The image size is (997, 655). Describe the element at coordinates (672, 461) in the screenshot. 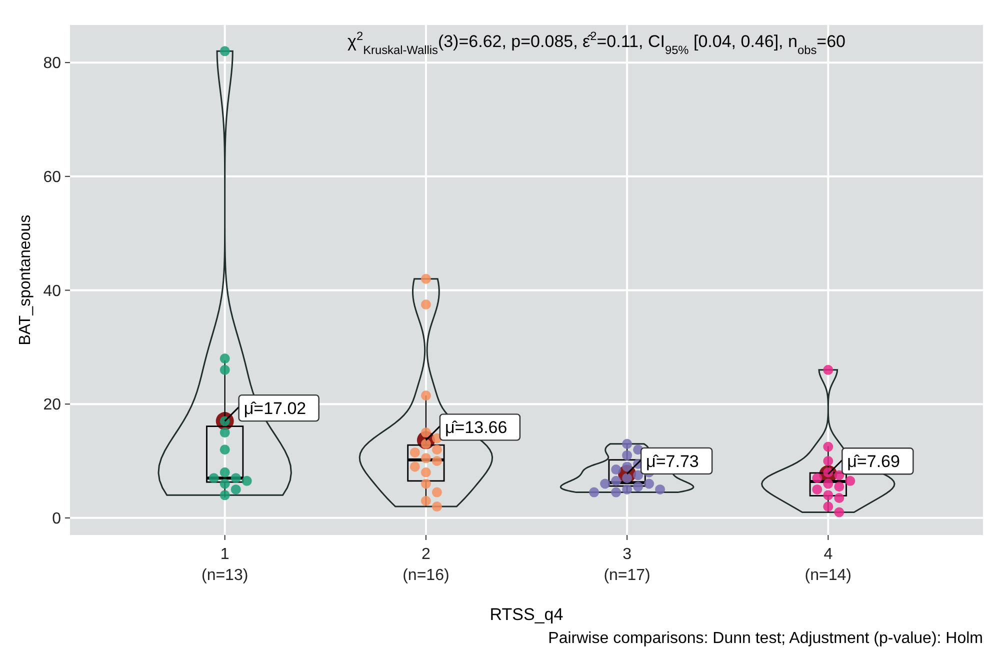

I see `data-label: μ̂=7.73` at that location.